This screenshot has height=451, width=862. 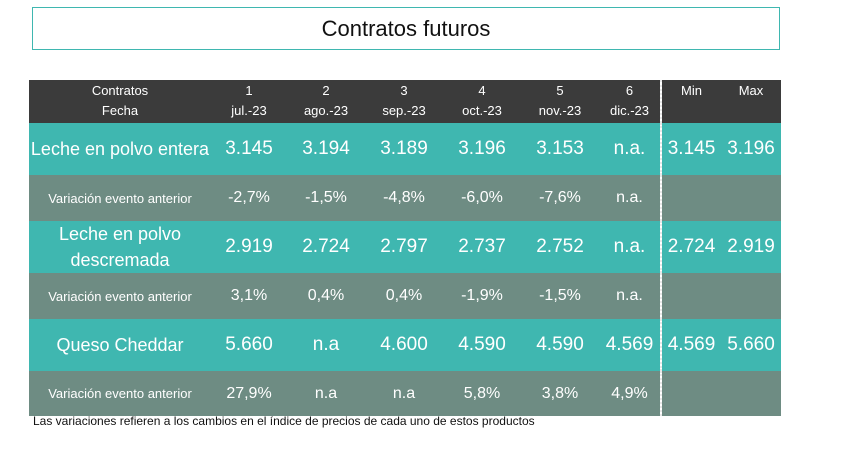 What do you see at coordinates (326, 149) in the screenshot?
I see `table-cell: 3.194` at bounding box center [326, 149].